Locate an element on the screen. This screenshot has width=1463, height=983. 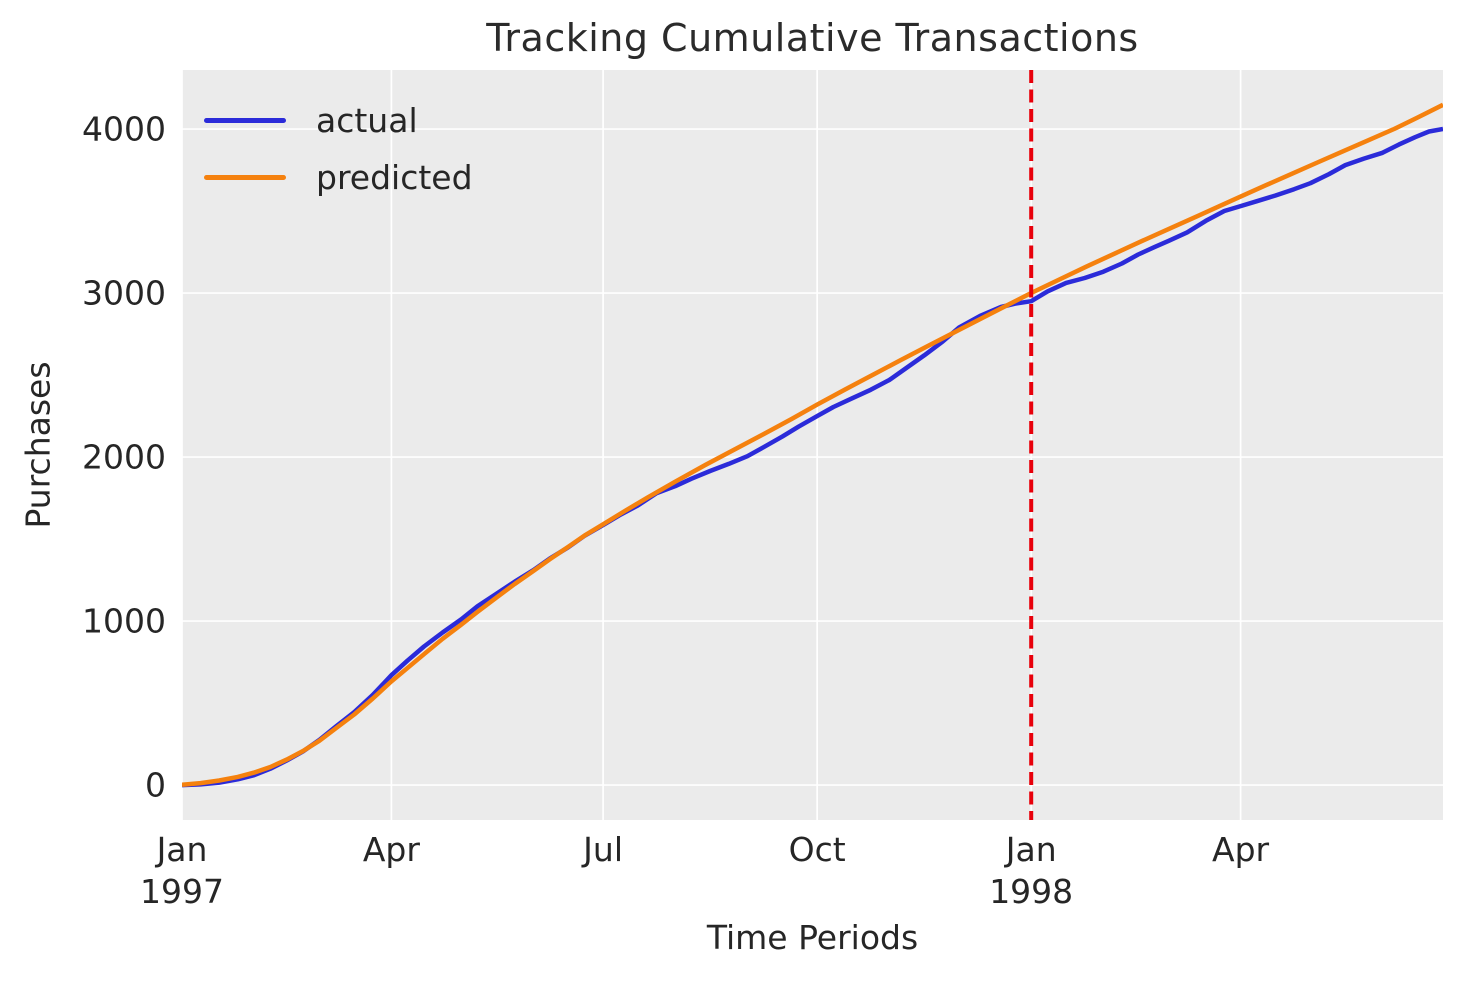
x-tick-label-Jul: Jul is located at coordinates (603, 849).